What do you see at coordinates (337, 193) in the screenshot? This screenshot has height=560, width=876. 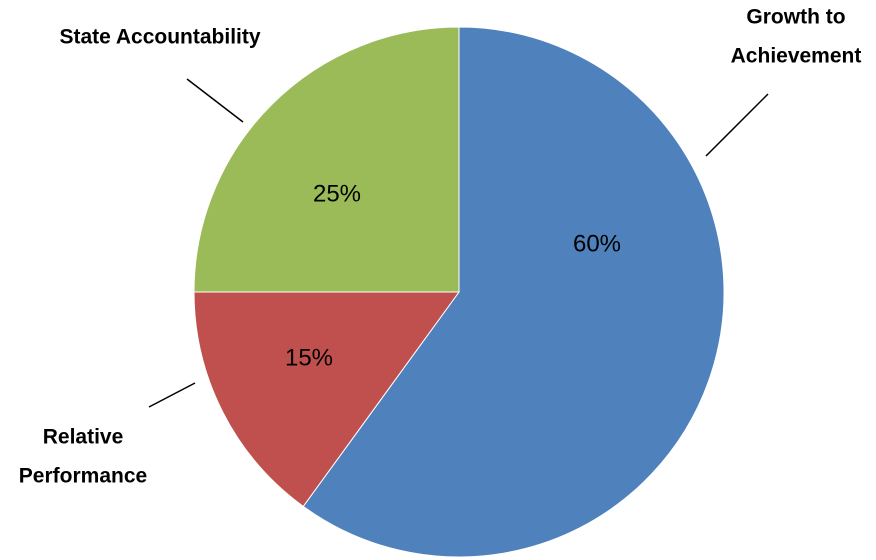 I see `value-label-state-accountability: 25%` at bounding box center [337, 193].